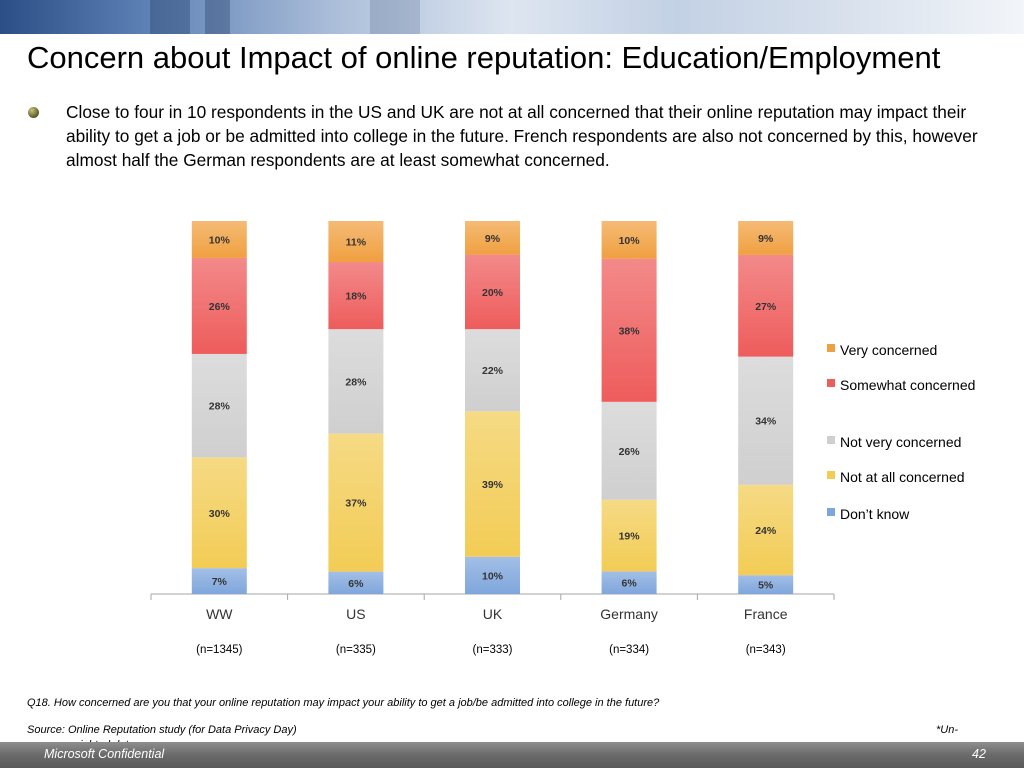  I want to click on page-number: 42, so click(979, 754).